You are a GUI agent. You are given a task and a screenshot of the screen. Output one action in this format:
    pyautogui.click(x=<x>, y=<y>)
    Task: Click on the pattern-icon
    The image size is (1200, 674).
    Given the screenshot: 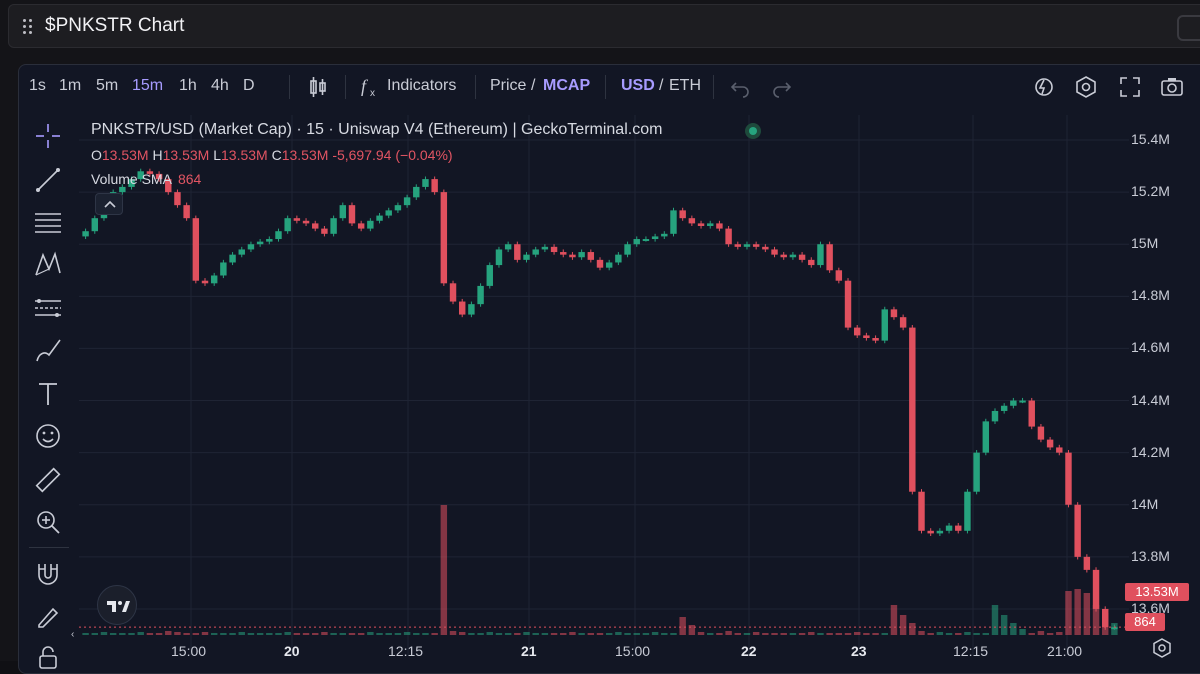 What is the action you would take?
    pyautogui.click(x=48, y=264)
    